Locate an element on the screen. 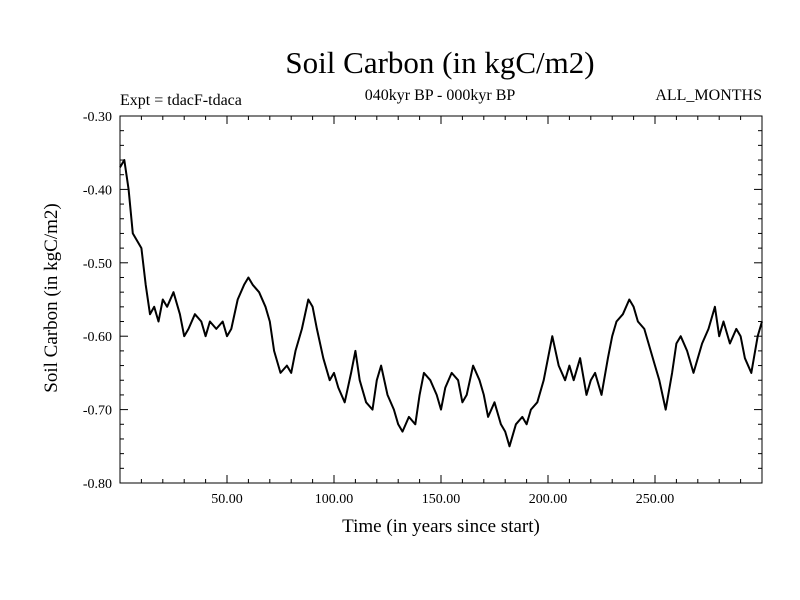 The width and height of the screenshot is (800, 600). y-tick-label: -0.70 is located at coordinates (97, 411).